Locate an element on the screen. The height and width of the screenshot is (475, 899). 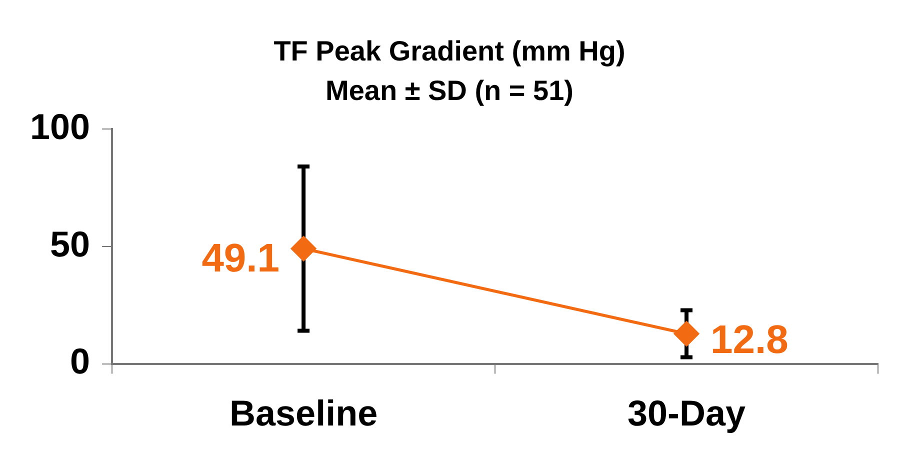
data-label: 12.8 is located at coordinates (749, 340).